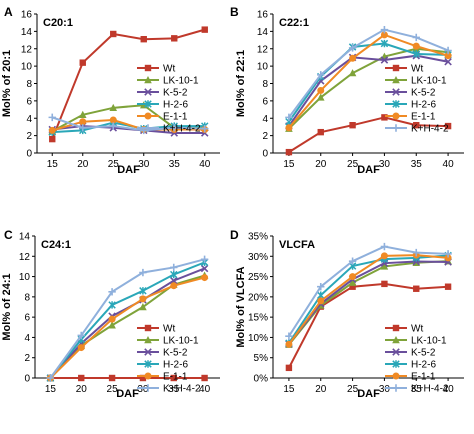 Image resolution: width=474 pixels, height=434 pixels. Describe the element at coordinates (258, 237) in the screenshot. I see `y-tick-label: 35%` at that location.